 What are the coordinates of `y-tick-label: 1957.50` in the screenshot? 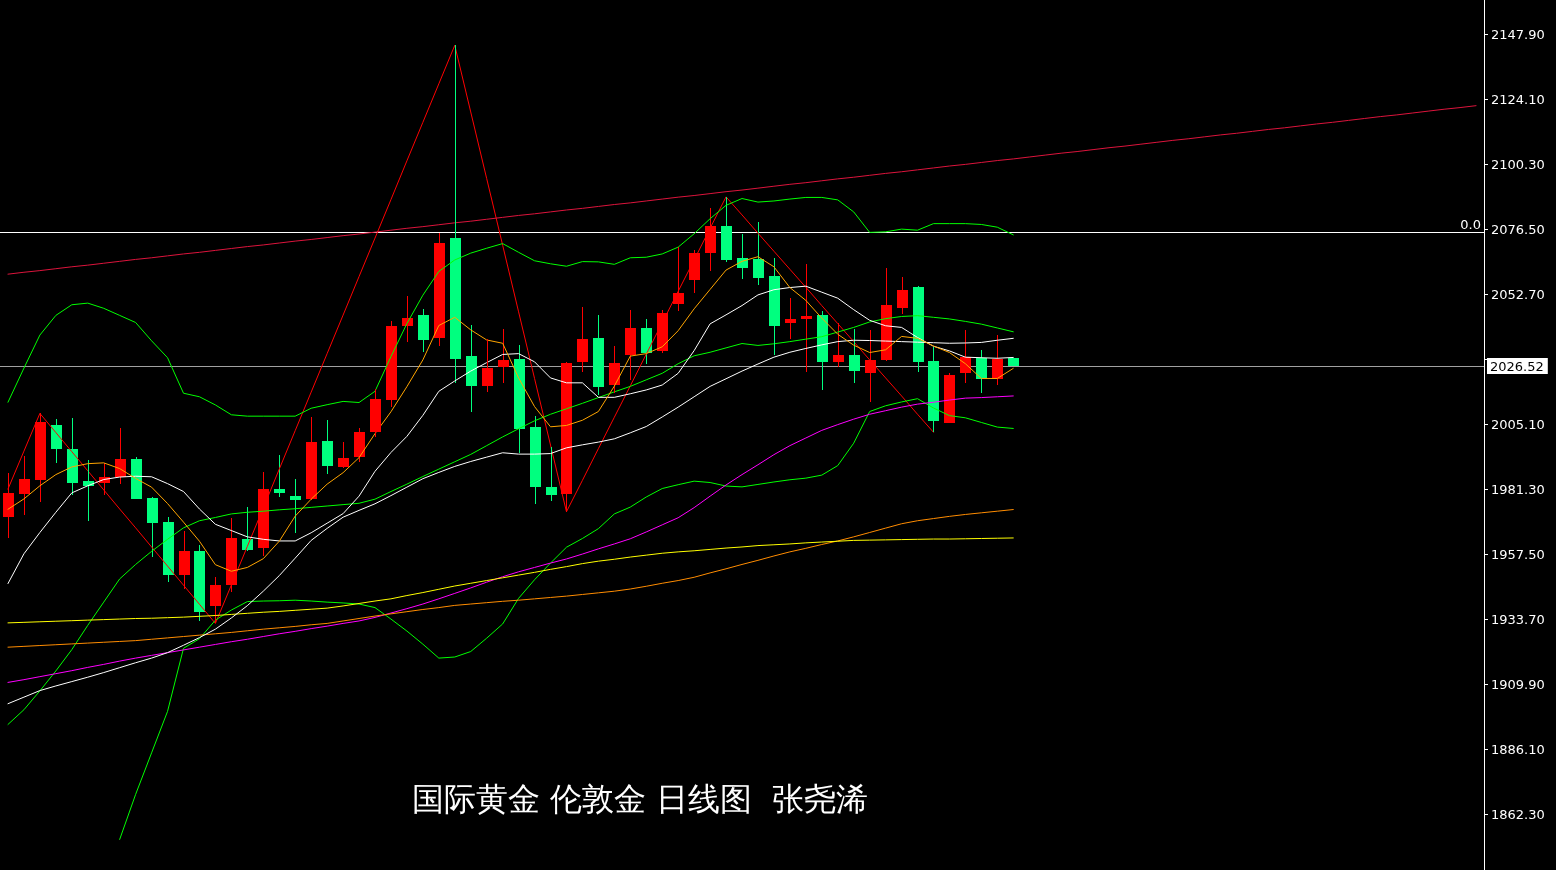 It's located at (1518, 554).